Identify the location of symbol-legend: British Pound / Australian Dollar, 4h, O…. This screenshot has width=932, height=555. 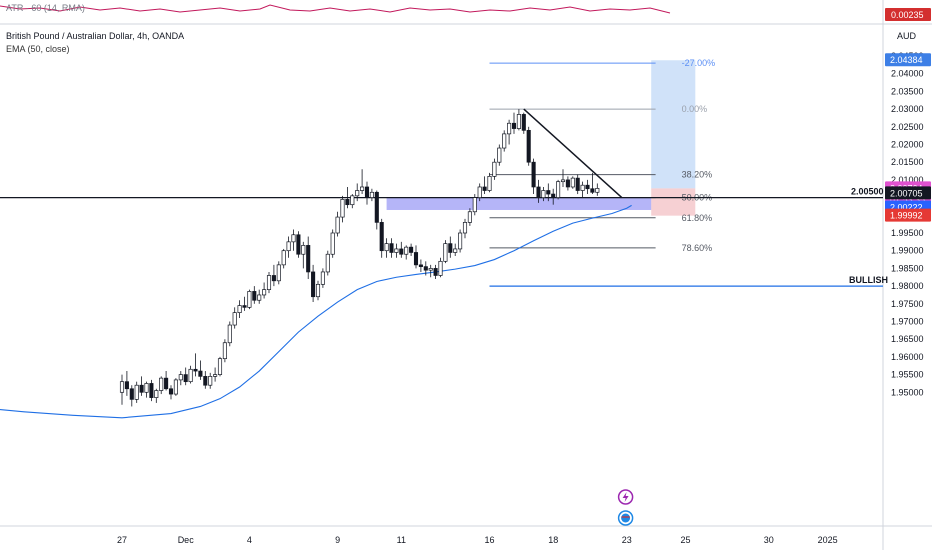
(95, 36).